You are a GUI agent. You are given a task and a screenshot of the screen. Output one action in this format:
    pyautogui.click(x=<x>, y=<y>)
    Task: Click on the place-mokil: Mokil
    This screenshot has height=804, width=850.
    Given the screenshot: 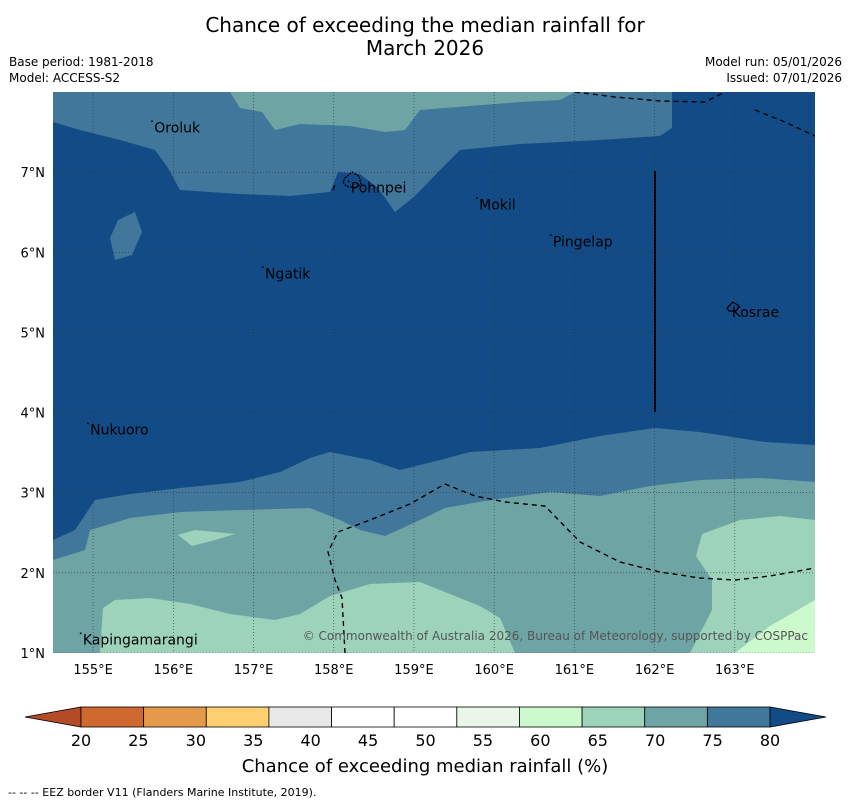 What is the action you would take?
    pyautogui.click(x=496, y=205)
    